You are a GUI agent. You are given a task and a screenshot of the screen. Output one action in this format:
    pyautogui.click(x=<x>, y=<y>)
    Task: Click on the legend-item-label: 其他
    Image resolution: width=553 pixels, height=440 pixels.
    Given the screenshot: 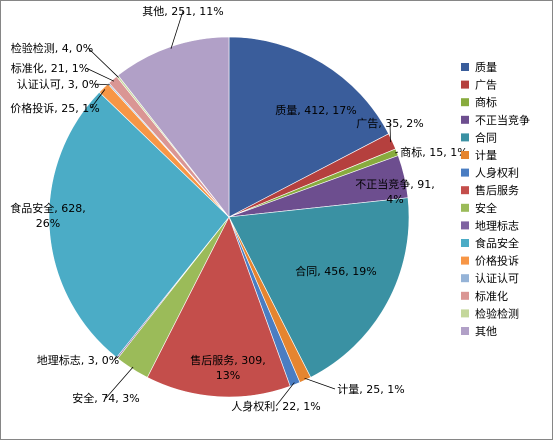 What is the action you would take?
    pyautogui.click(x=486, y=331)
    